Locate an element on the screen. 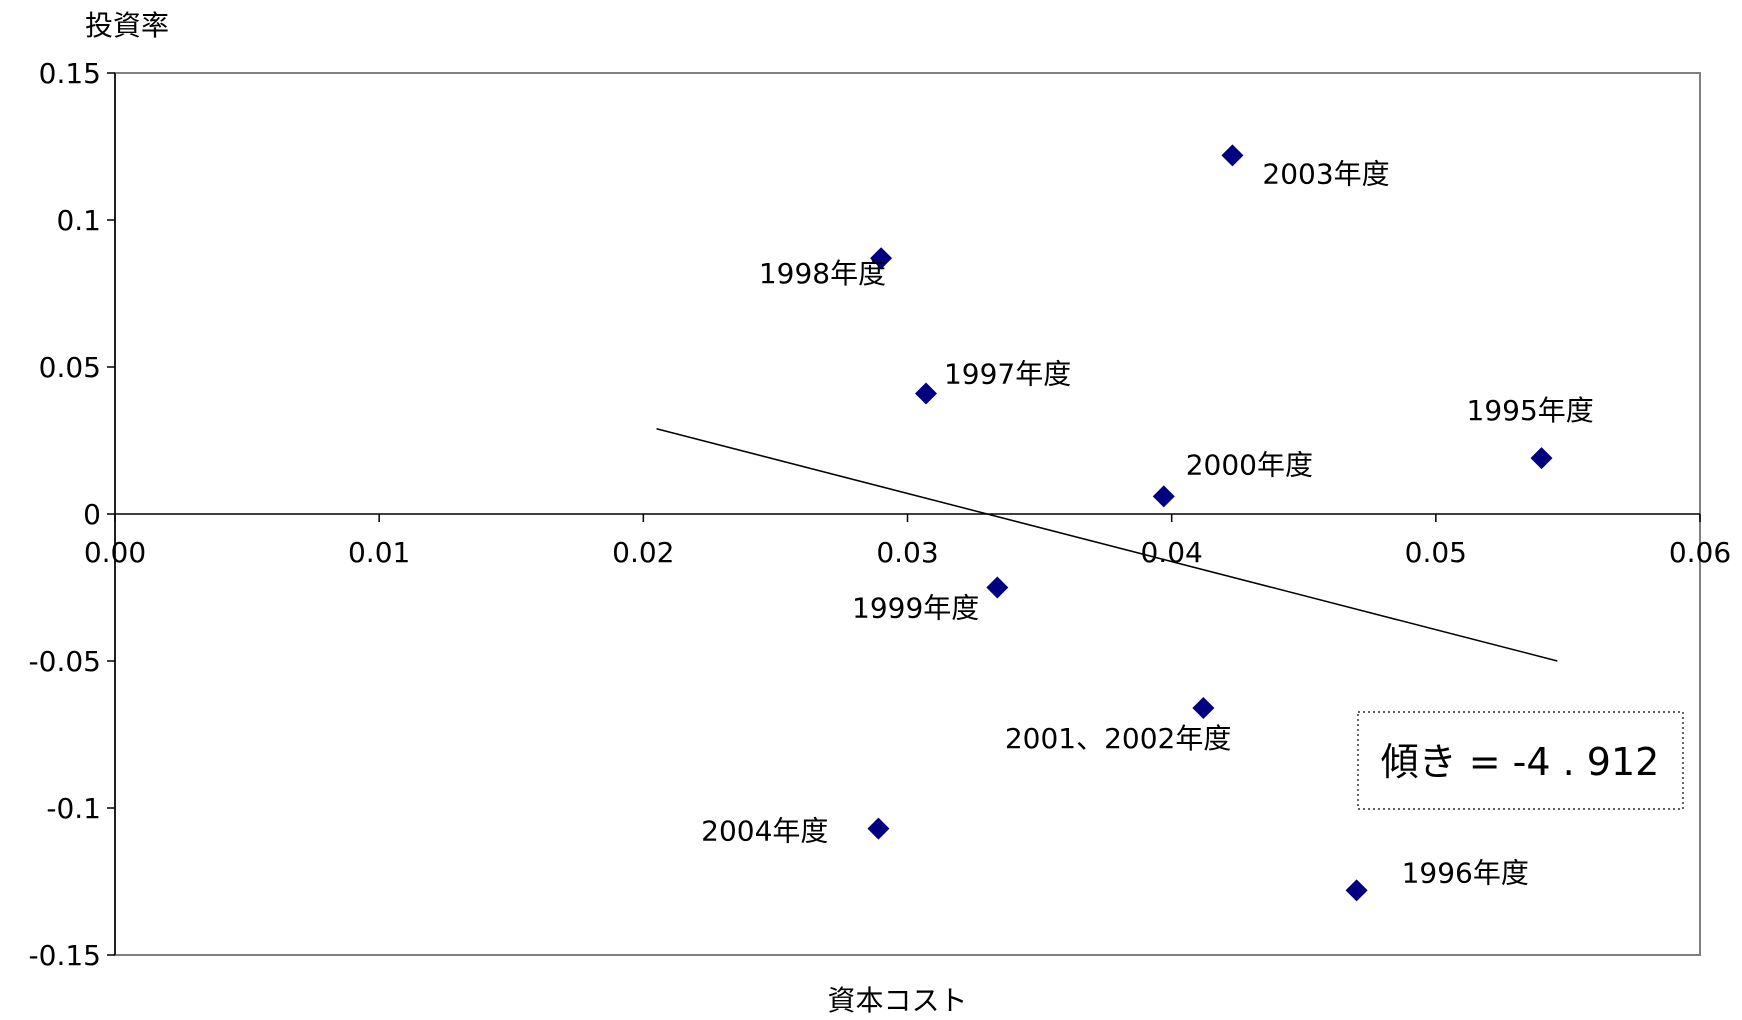 The image size is (1742, 1020). x-tick-label: 0.03 is located at coordinates (907, 552).